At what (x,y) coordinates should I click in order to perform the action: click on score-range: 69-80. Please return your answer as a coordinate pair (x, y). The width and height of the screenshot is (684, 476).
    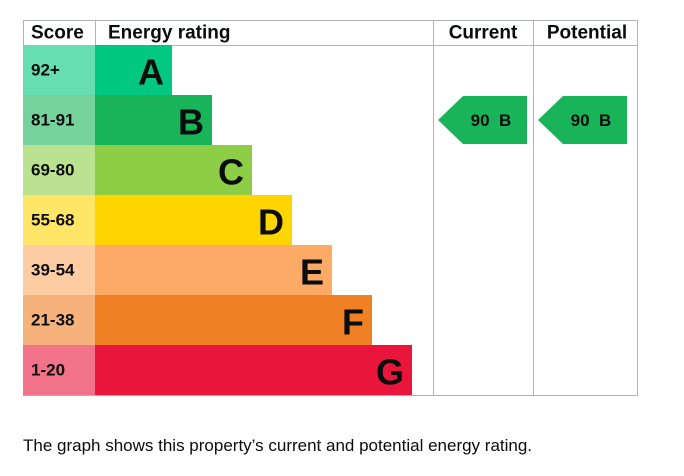
    Looking at the image, I should click on (52, 170).